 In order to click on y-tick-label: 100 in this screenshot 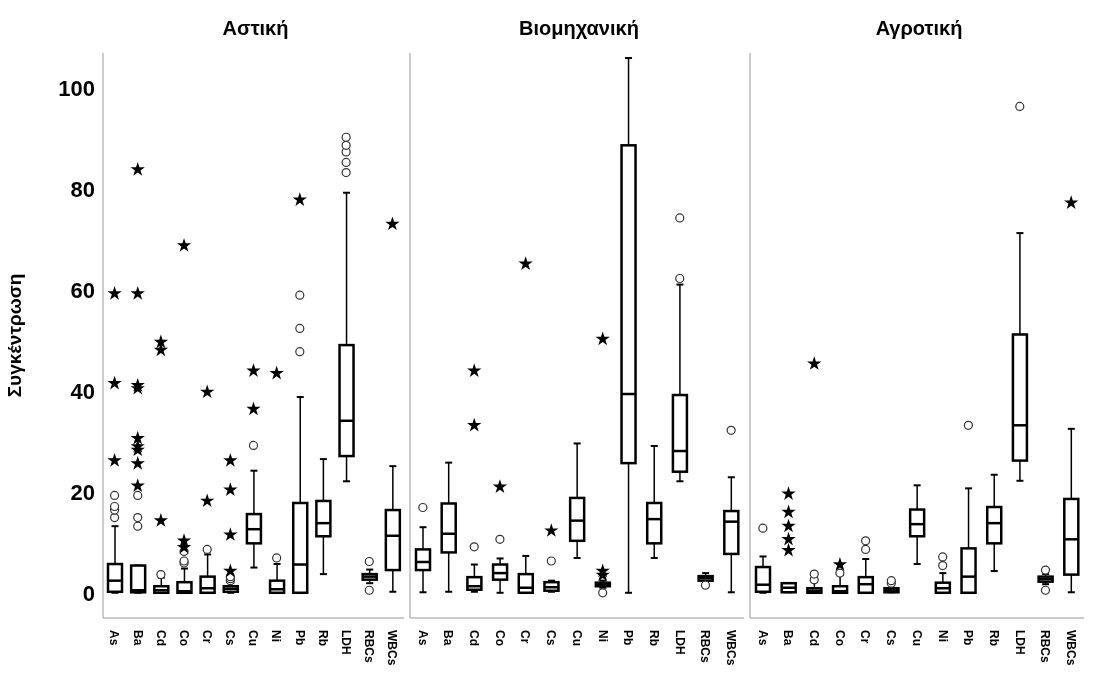, I will do `click(76, 89)`.